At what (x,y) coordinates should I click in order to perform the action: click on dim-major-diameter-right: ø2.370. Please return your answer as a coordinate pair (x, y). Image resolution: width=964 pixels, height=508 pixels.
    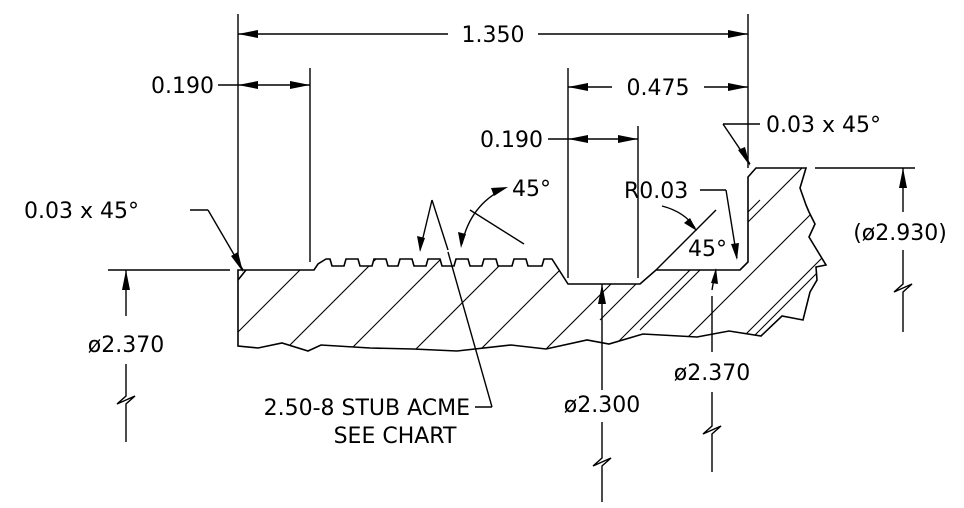
    Looking at the image, I should click on (712, 384).